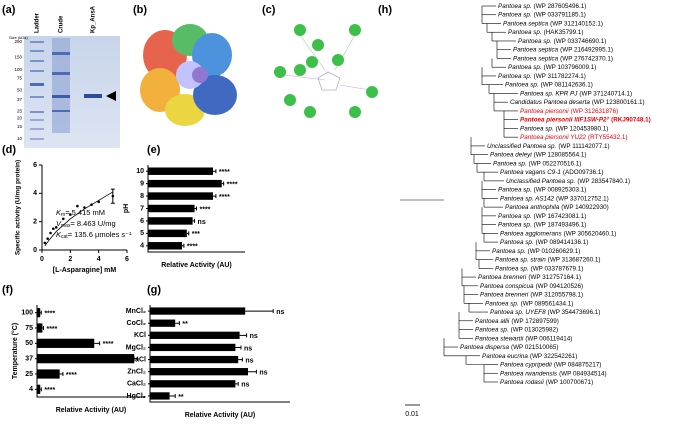 The width and height of the screenshot is (685, 430). Describe the element at coordinates (554, 355) in the screenshot. I see `accession: (WP 322542261)` at that location.